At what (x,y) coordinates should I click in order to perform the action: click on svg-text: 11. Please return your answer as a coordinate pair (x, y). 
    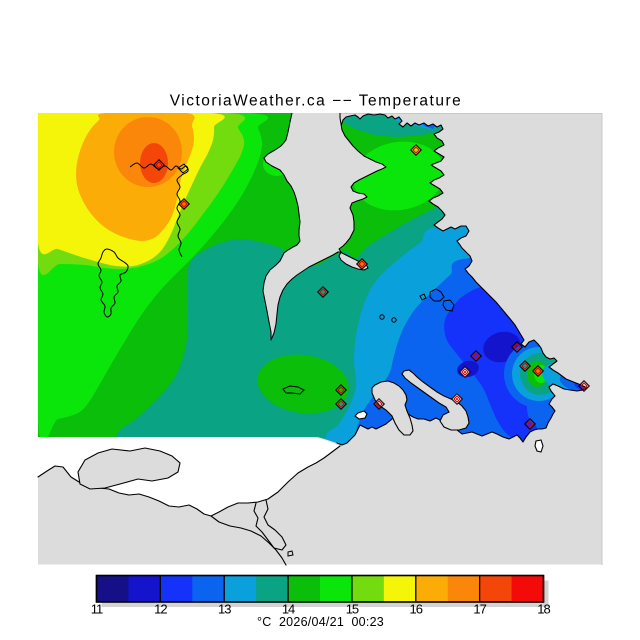
    Looking at the image, I should click on (97, 609).